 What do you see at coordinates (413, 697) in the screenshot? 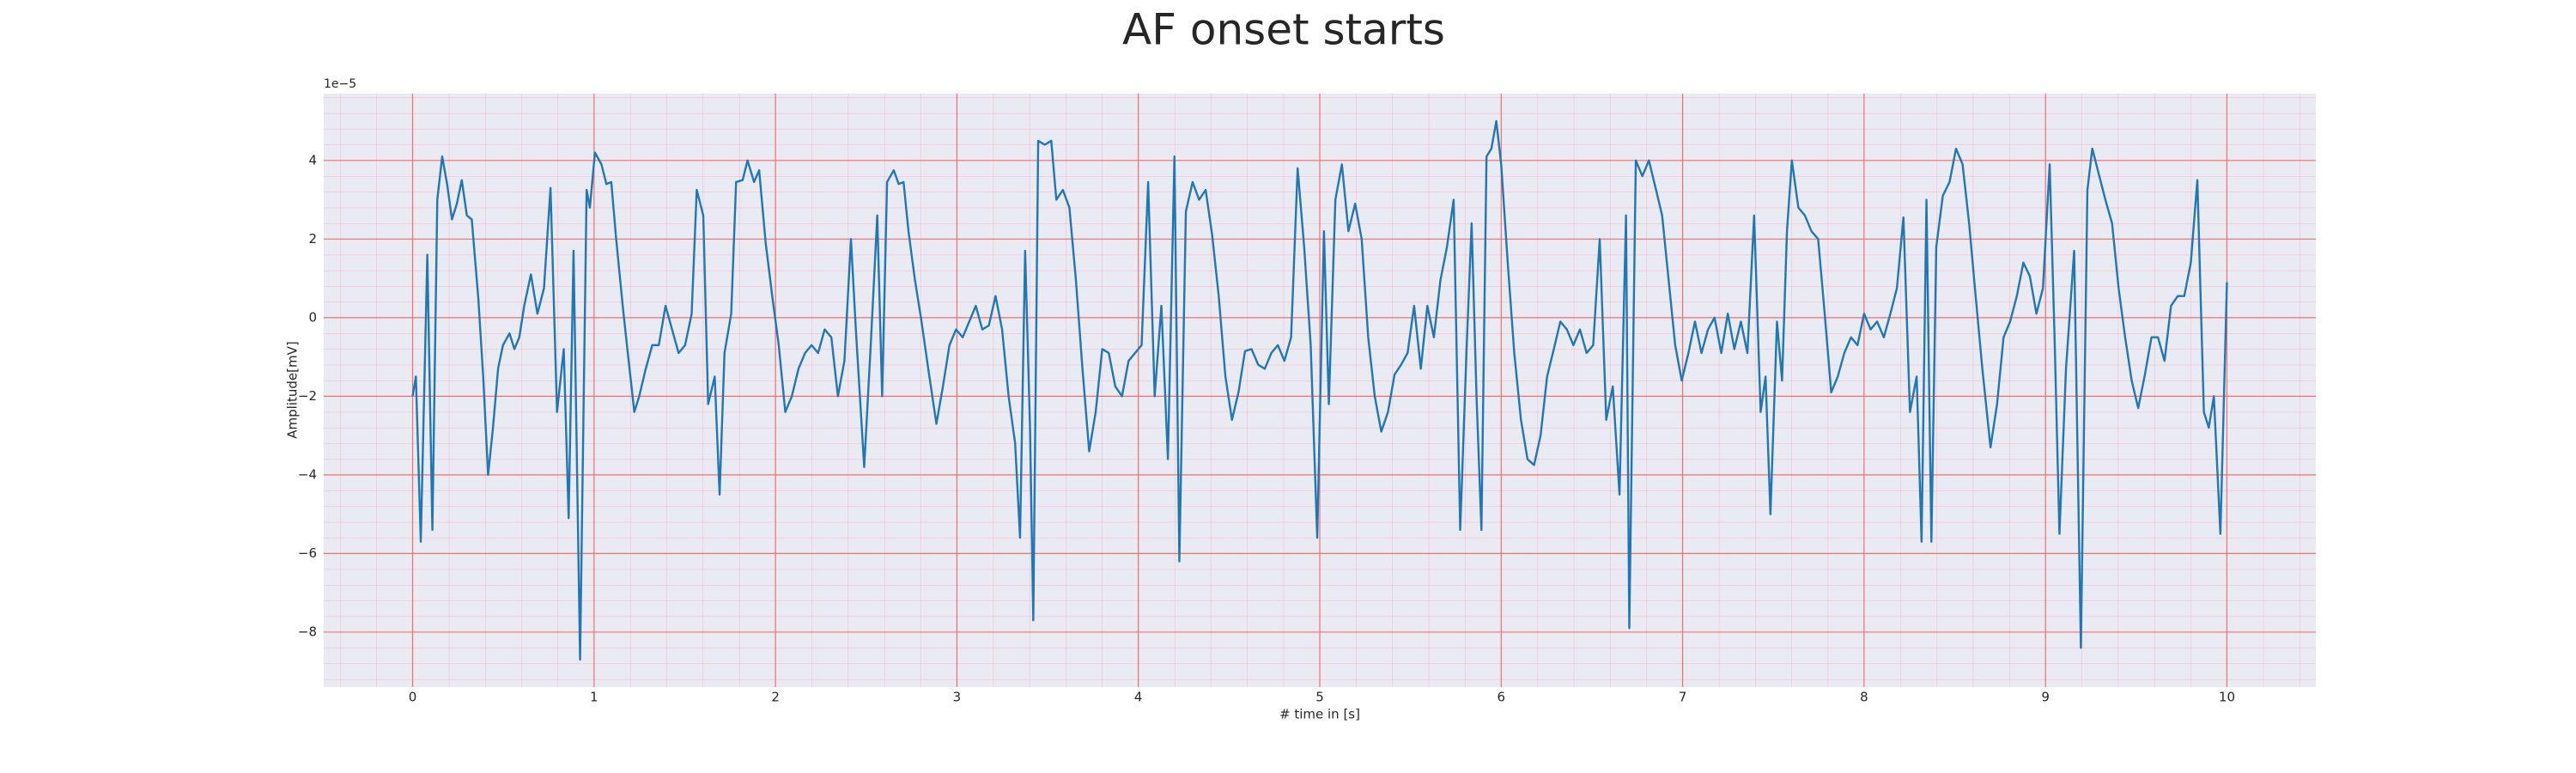
I see `x-tick-label: 0` at bounding box center [413, 697].